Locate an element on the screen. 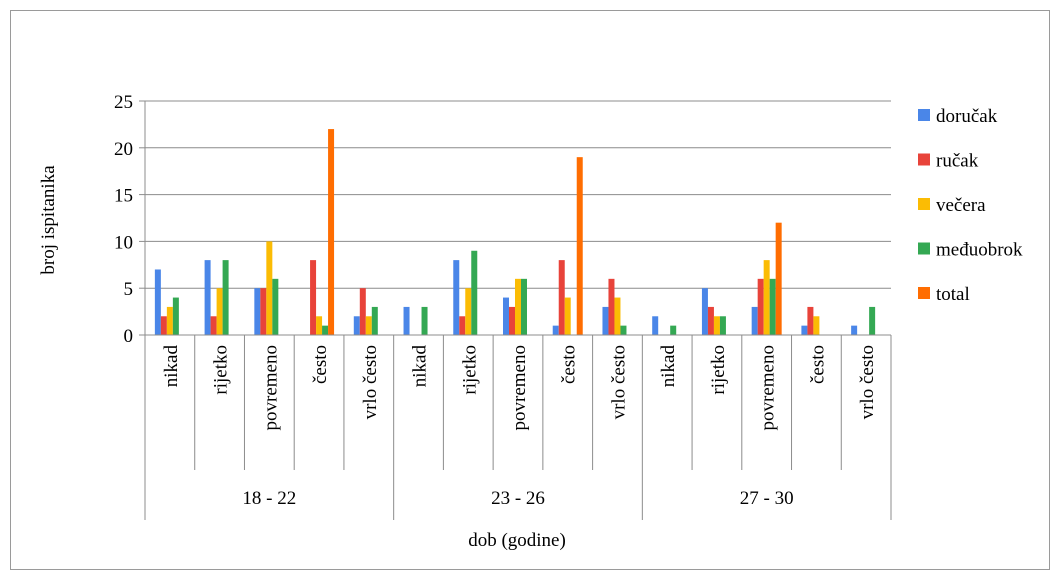 This screenshot has height=580, width=1062. bar-večera-7 is located at coordinates (518, 306).